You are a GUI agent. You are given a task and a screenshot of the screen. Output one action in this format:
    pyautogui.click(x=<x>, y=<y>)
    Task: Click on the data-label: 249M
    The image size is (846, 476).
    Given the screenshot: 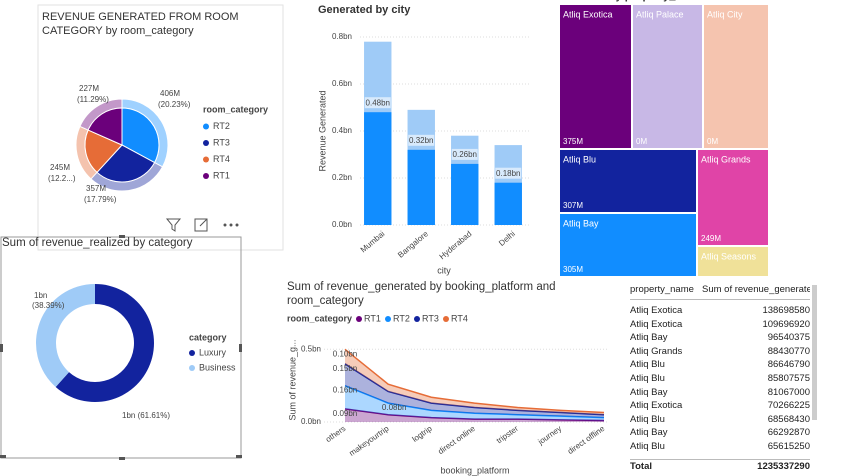 What is the action you would take?
    pyautogui.click(x=711, y=238)
    